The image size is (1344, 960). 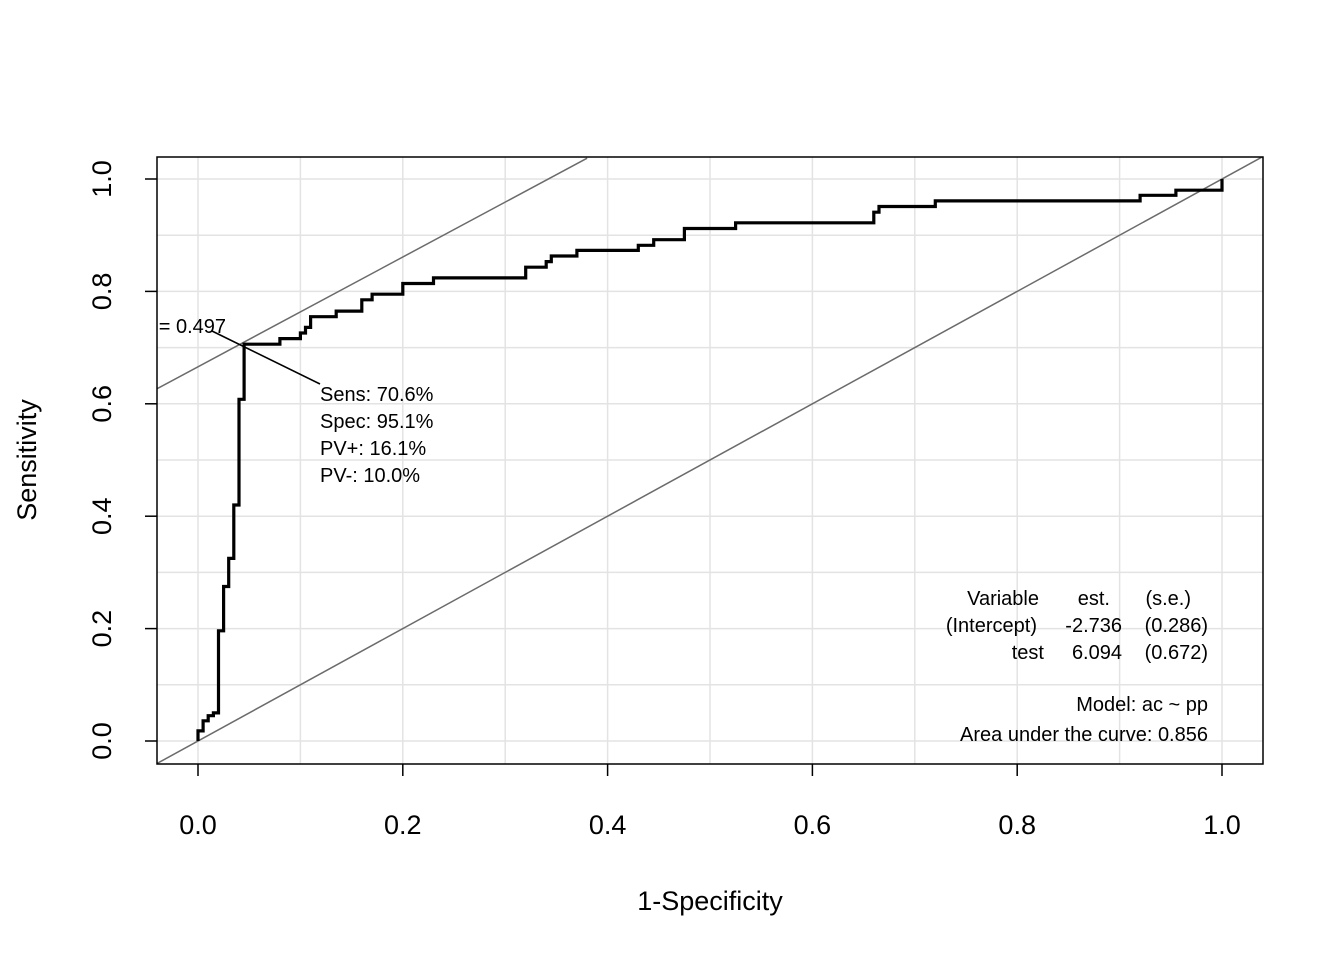 What do you see at coordinates (102, 179) in the screenshot?
I see `y-tick-label: 1.0` at bounding box center [102, 179].